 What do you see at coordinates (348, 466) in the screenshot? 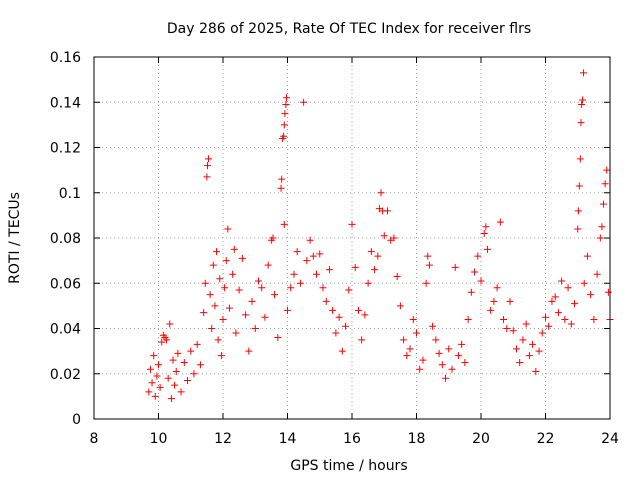
I see `x-axis-label: GPS time / hours` at bounding box center [348, 466].